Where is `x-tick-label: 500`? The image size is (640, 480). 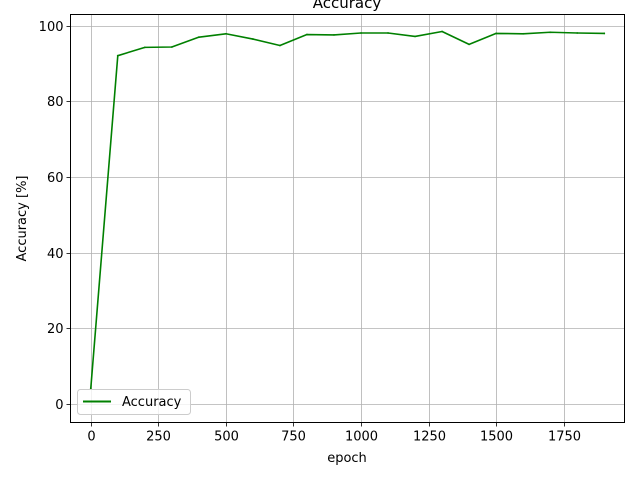
x-tick-label: 500 is located at coordinates (226, 437).